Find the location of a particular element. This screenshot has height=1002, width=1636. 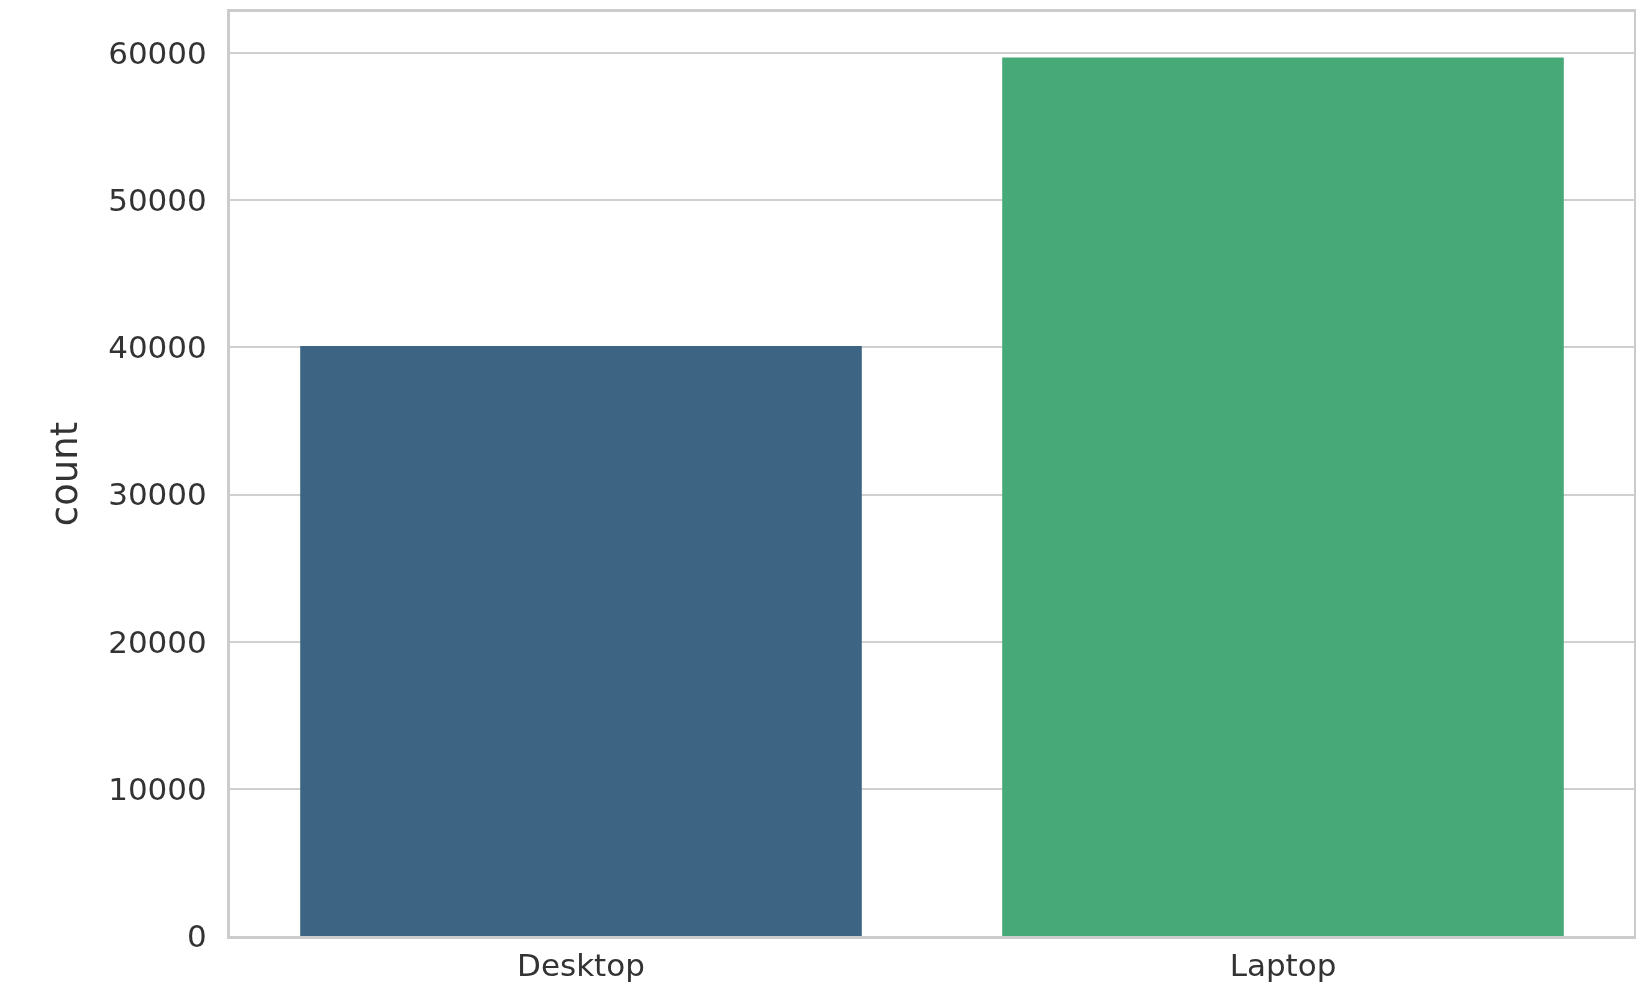

y-axis-title: count is located at coordinates (64, 474).